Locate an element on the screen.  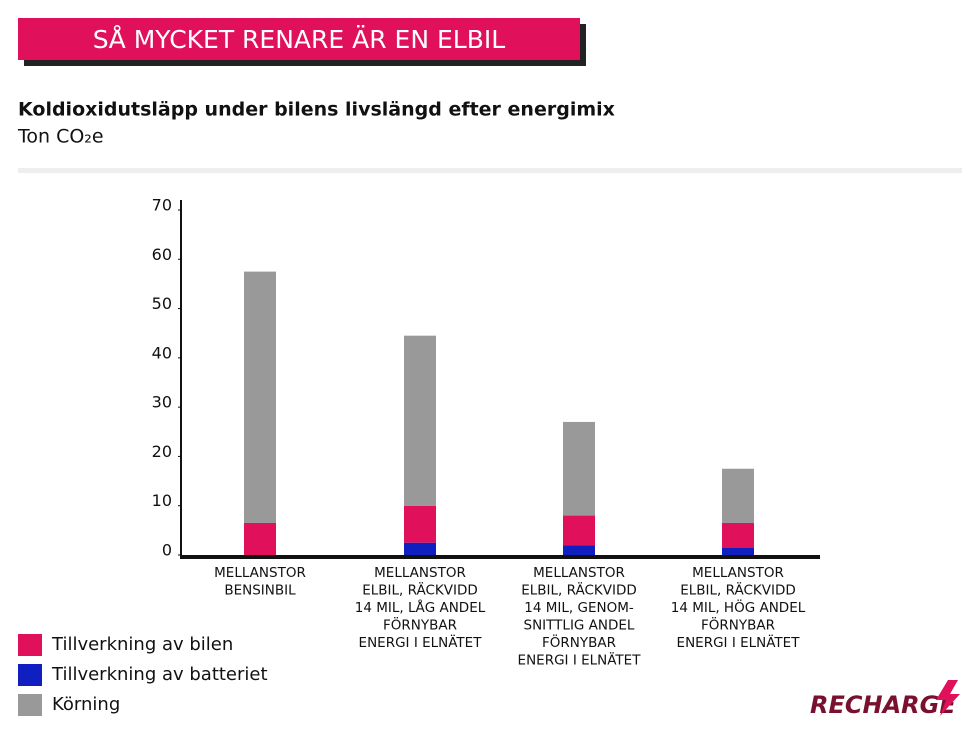
banner is located at coordinates (299, 39).